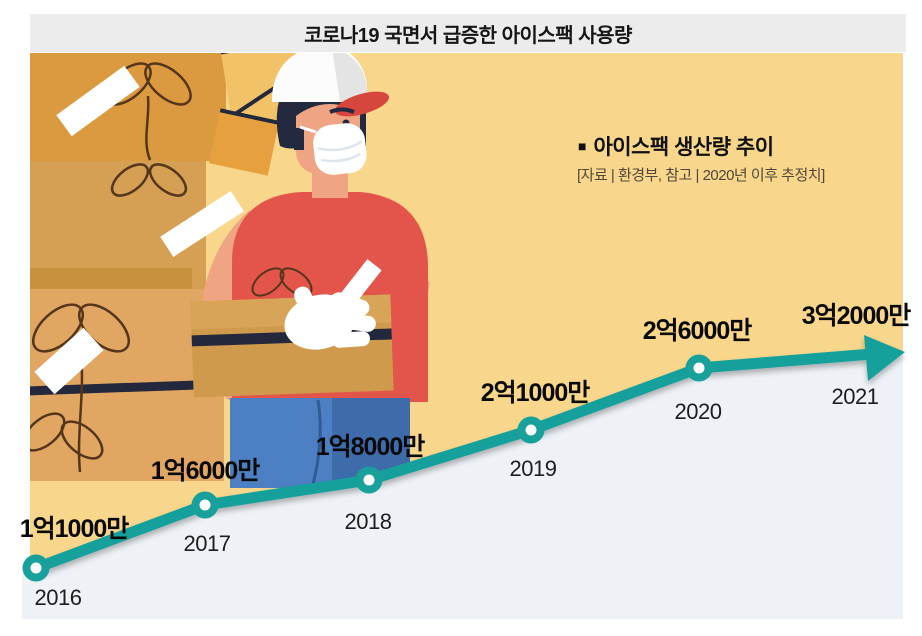  Describe the element at coordinates (698, 411) in the screenshot. I see `year-label-2020: 2020` at that location.